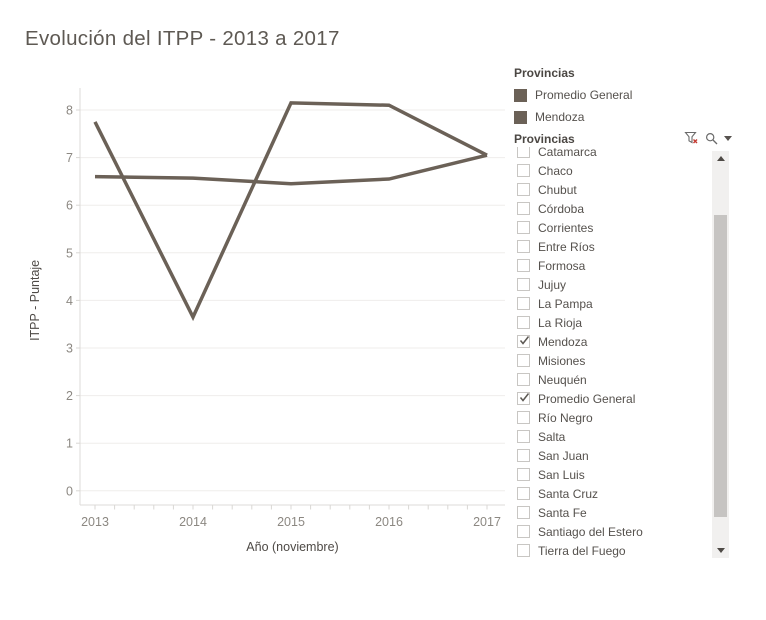 The image size is (766, 620). I want to click on filter-item: Corrientes, so click(612, 227).